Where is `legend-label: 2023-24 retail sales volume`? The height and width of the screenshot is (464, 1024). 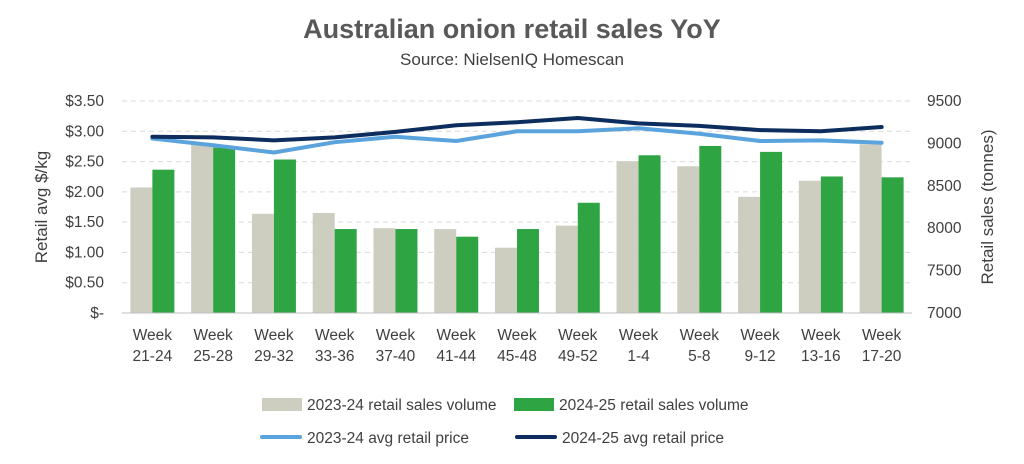
legend-label: 2023-24 retail sales volume is located at coordinates (402, 405).